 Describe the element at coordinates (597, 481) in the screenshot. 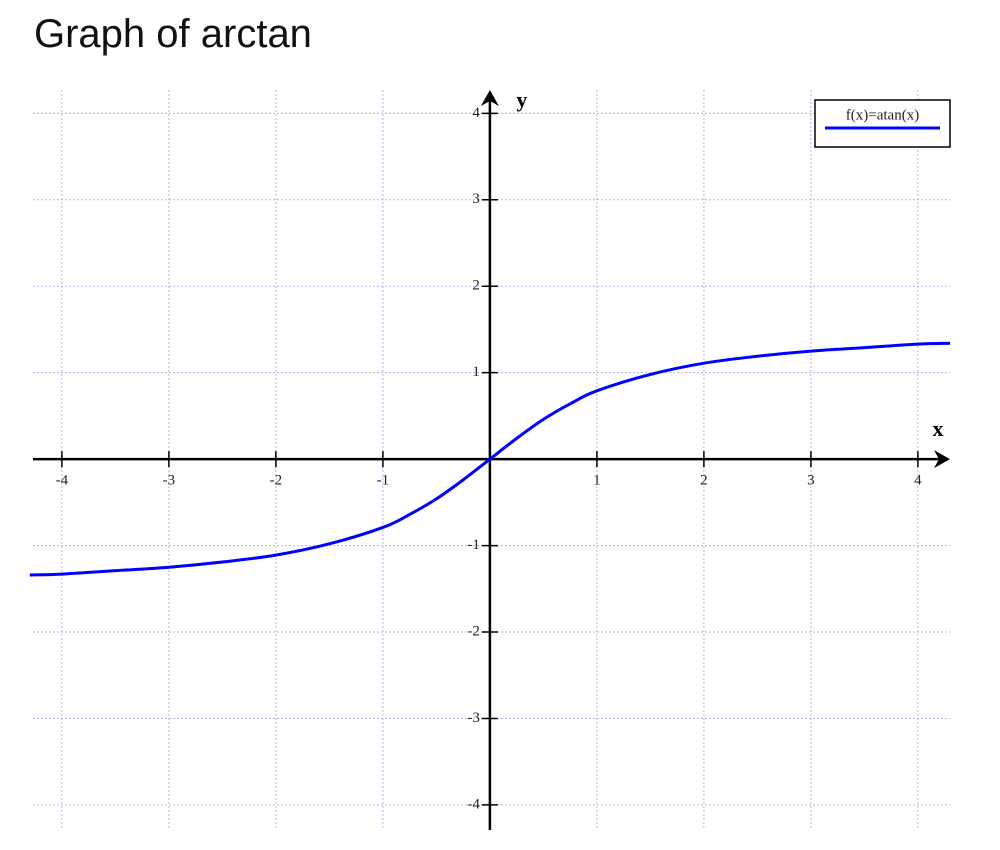

I see `x-tick-label: 1` at that location.